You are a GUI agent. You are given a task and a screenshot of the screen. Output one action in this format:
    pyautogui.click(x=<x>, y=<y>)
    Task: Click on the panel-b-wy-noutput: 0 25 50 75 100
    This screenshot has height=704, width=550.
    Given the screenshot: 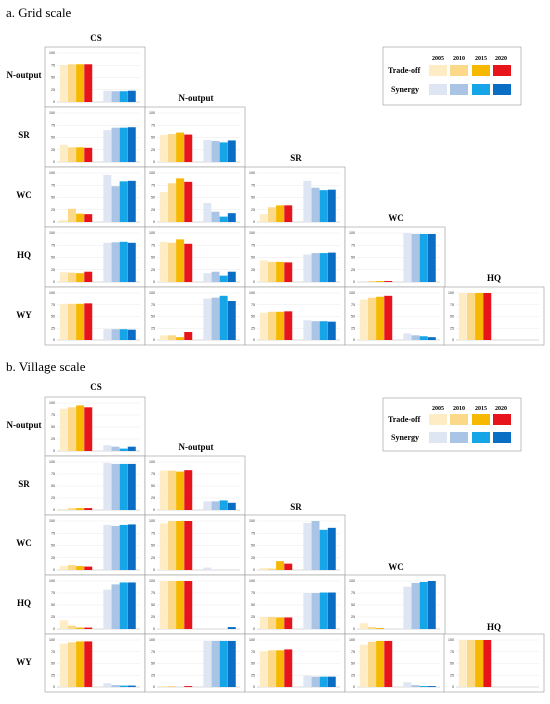 What is the action you would take?
    pyautogui.click(x=195, y=663)
    